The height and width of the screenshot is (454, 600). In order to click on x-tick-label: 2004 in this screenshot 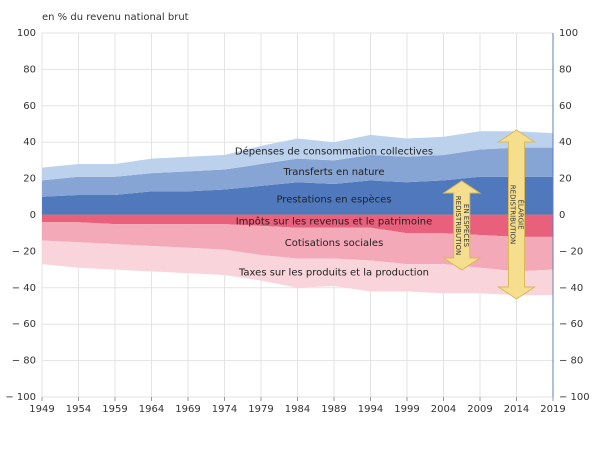, I will do `click(443, 409)`.